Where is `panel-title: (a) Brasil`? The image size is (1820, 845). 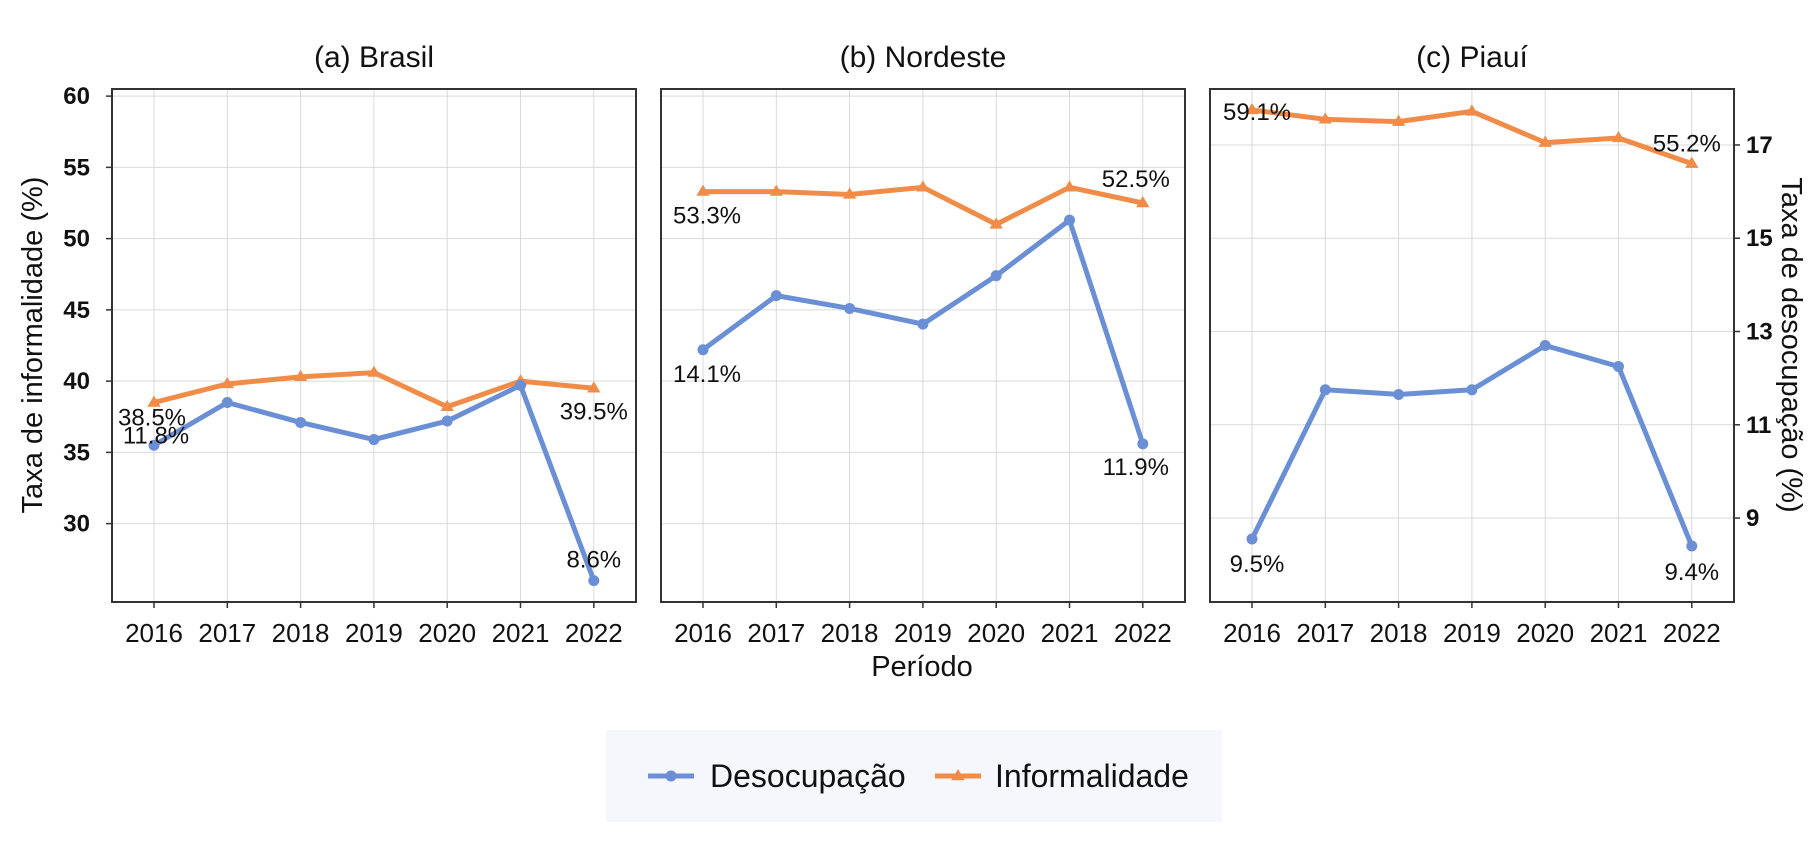 panel-title: (a) Brasil is located at coordinates (374, 57).